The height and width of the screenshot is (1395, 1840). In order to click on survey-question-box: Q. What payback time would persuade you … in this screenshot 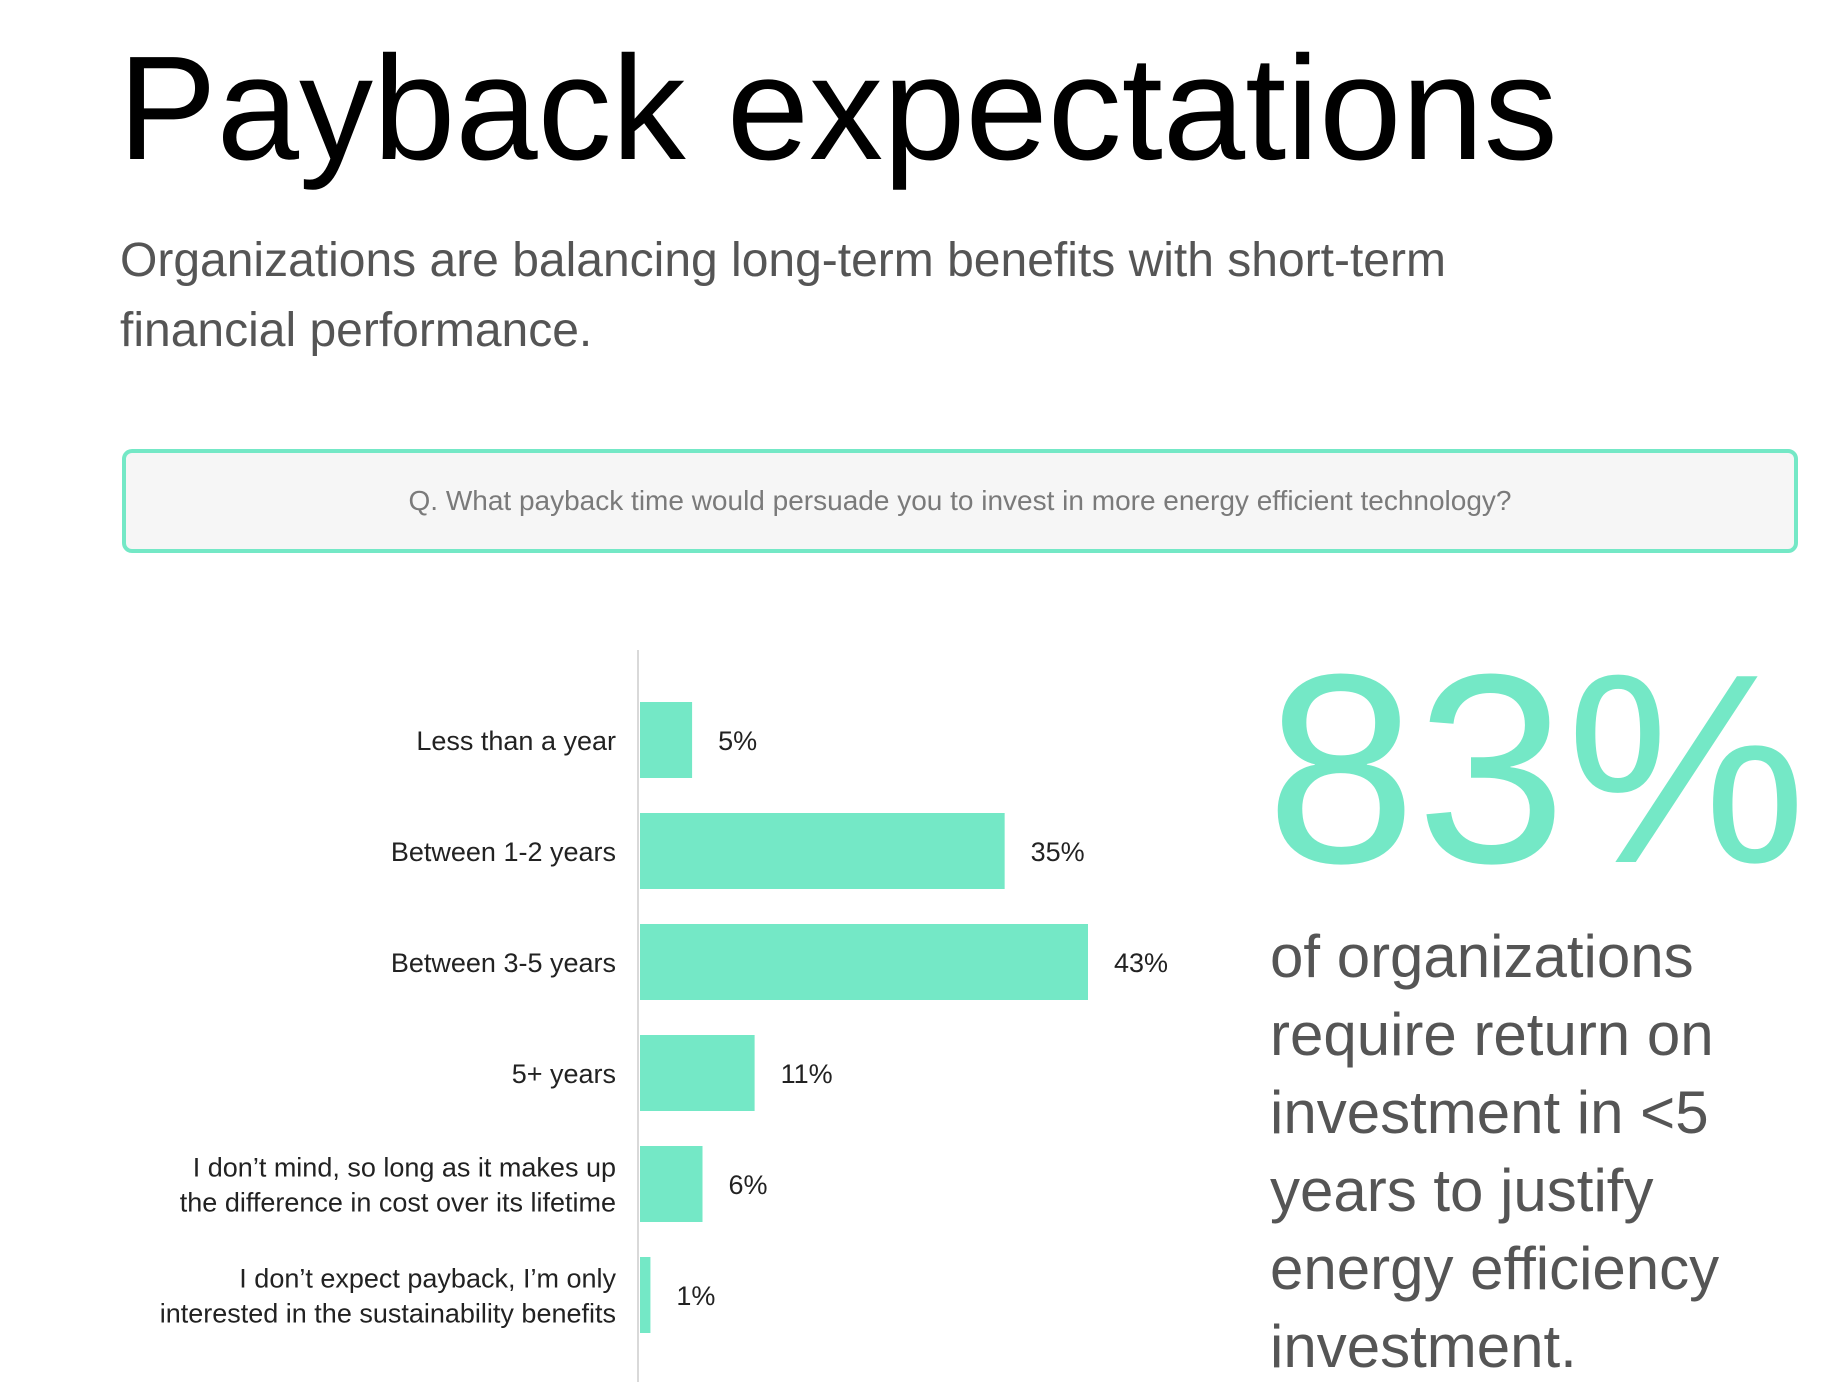, I will do `click(960, 501)`.